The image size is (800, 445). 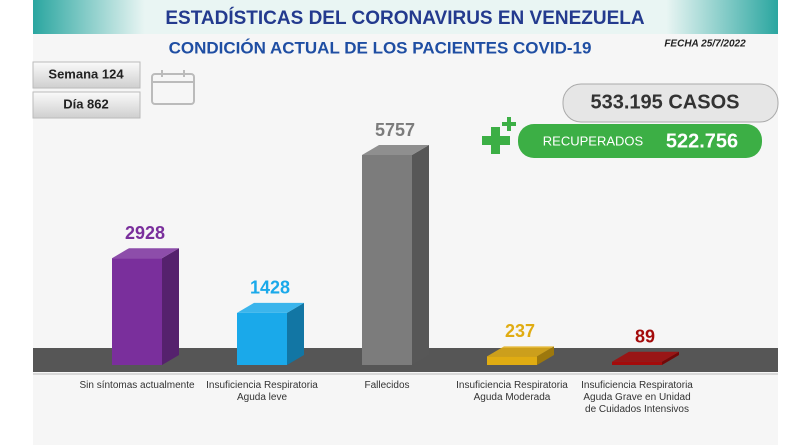 What do you see at coordinates (387, 385) in the screenshot?
I see `category-label: Fallecidos` at bounding box center [387, 385].